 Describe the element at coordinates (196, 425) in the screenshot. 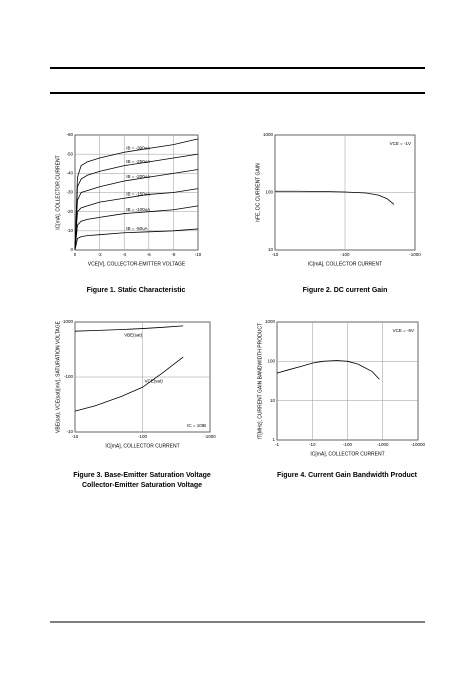

I see `annotation: IC = 10IB` at that location.